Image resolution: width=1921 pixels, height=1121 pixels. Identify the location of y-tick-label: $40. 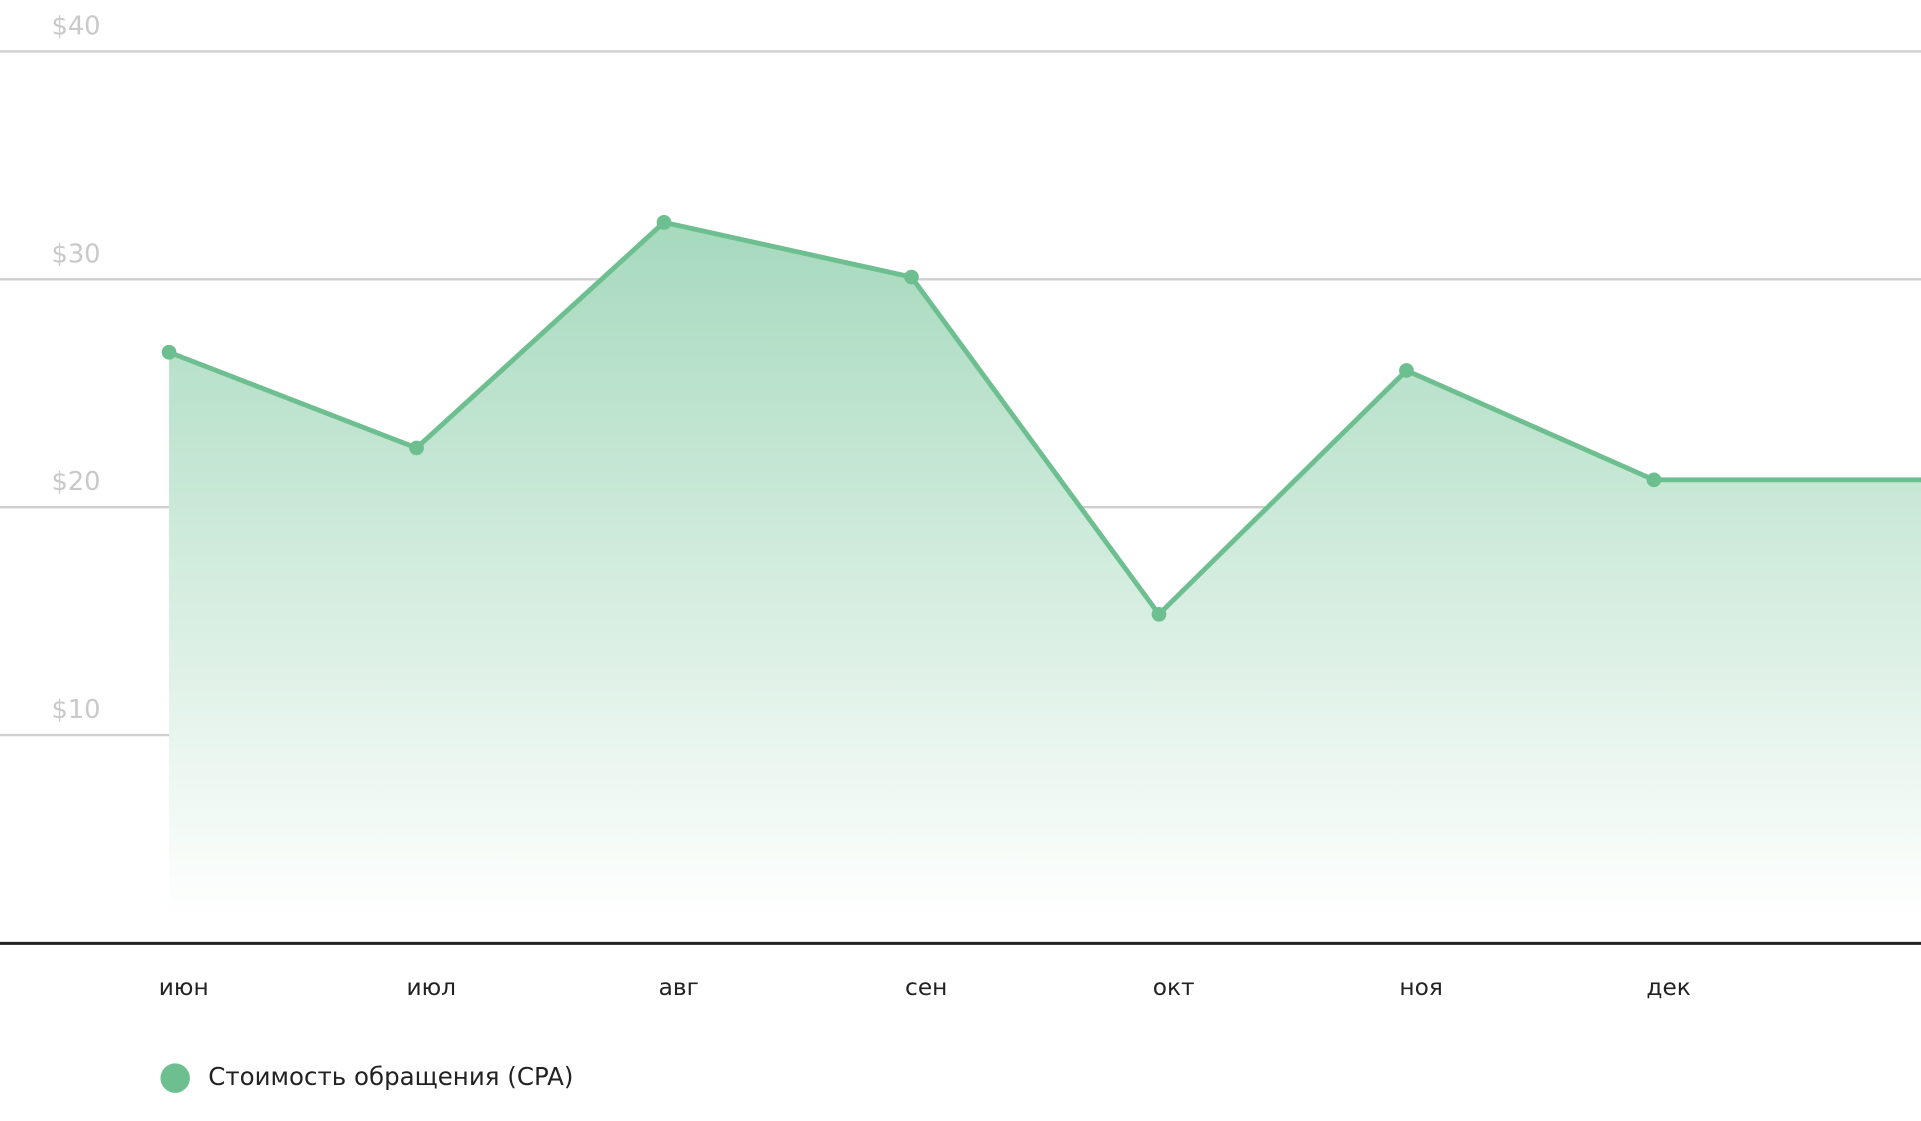
(75, 26).